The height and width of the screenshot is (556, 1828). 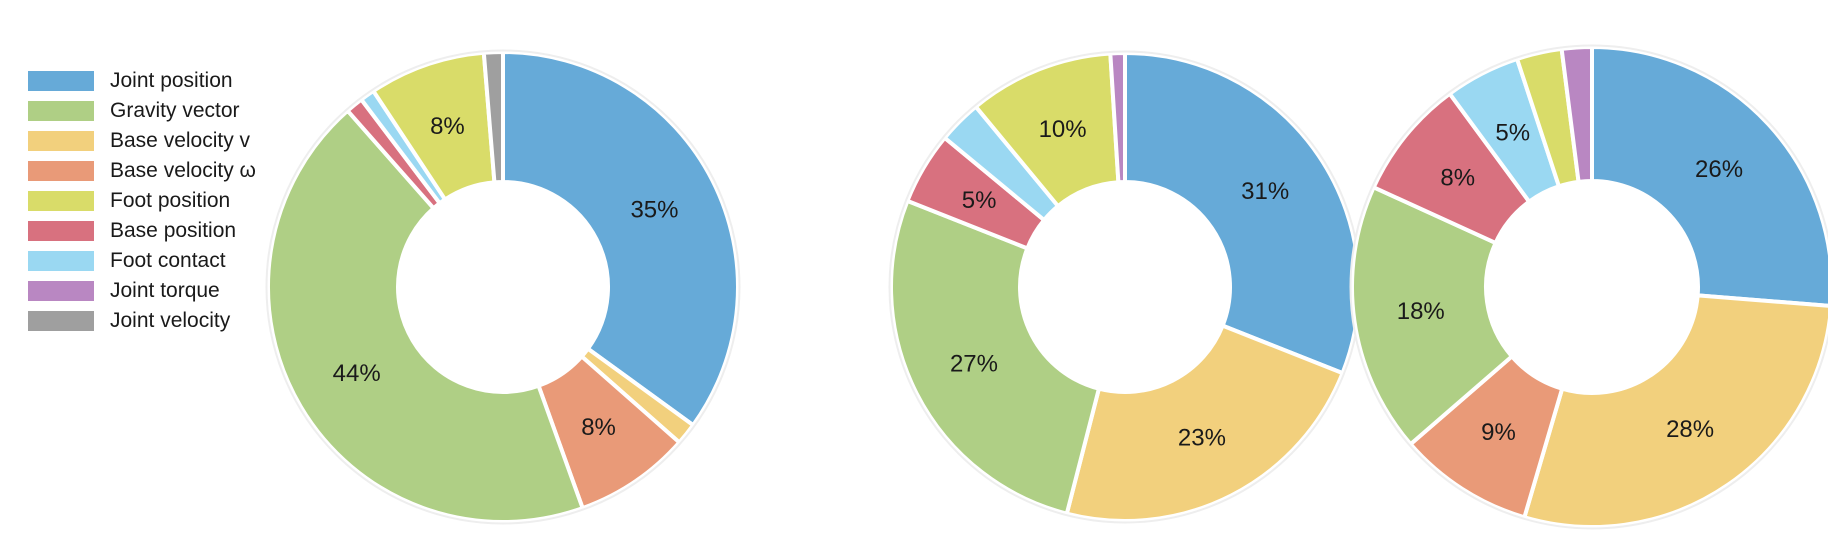 I want to click on slice-label: 18%, so click(x=1421, y=311).